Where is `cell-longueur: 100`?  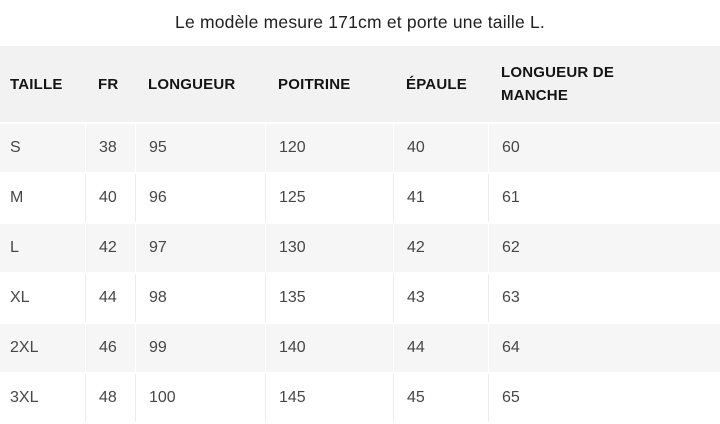
cell-longueur: 100 is located at coordinates (200, 398).